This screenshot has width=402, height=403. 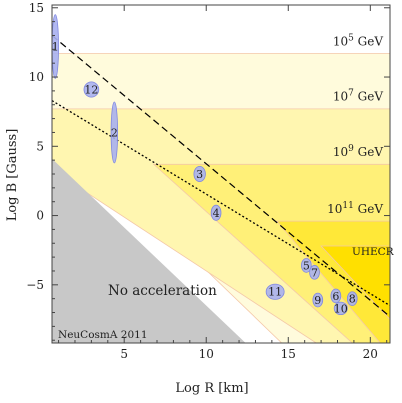 What do you see at coordinates (355, 283) in the screenshot?
I see `band-uhecr` at bounding box center [355, 283].